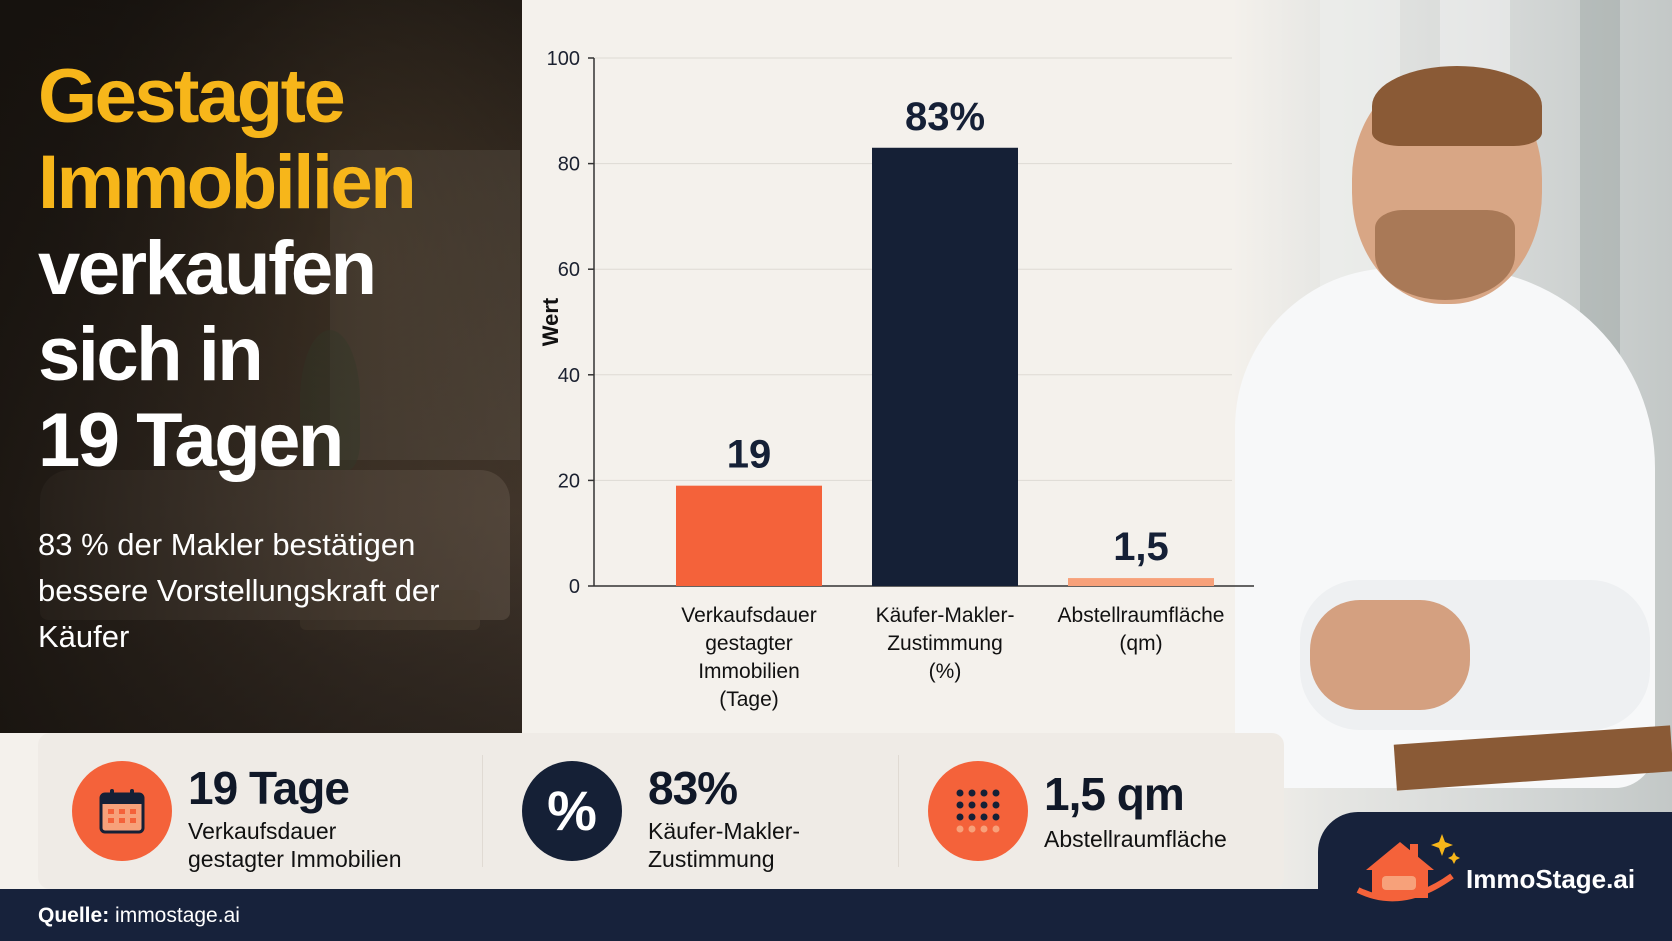  What do you see at coordinates (1141, 547) in the screenshot?
I see `bar-value-label: 1,5` at bounding box center [1141, 547].